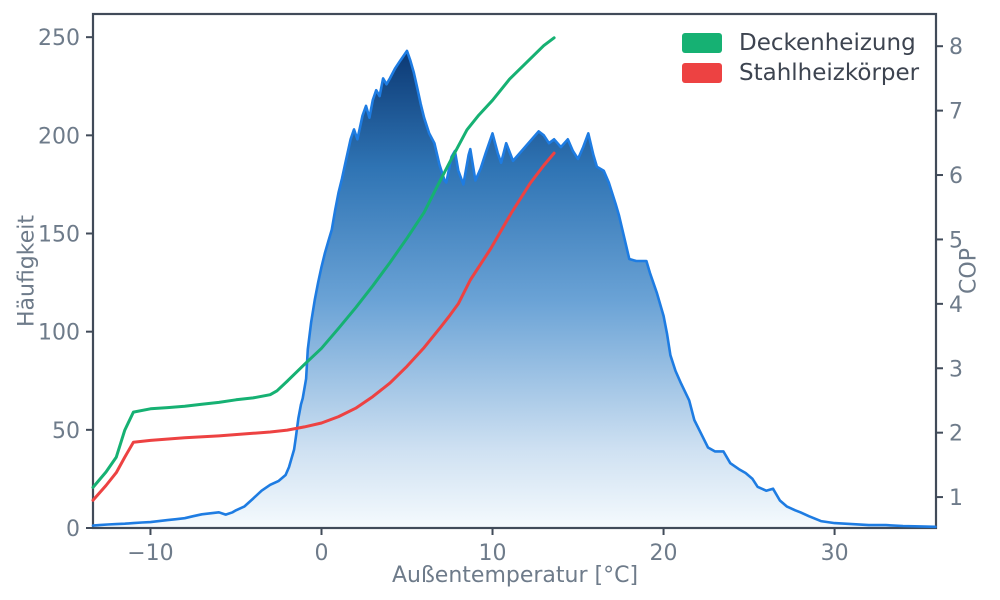  I want to click on x-tick-label: −10, so click(150, 553).